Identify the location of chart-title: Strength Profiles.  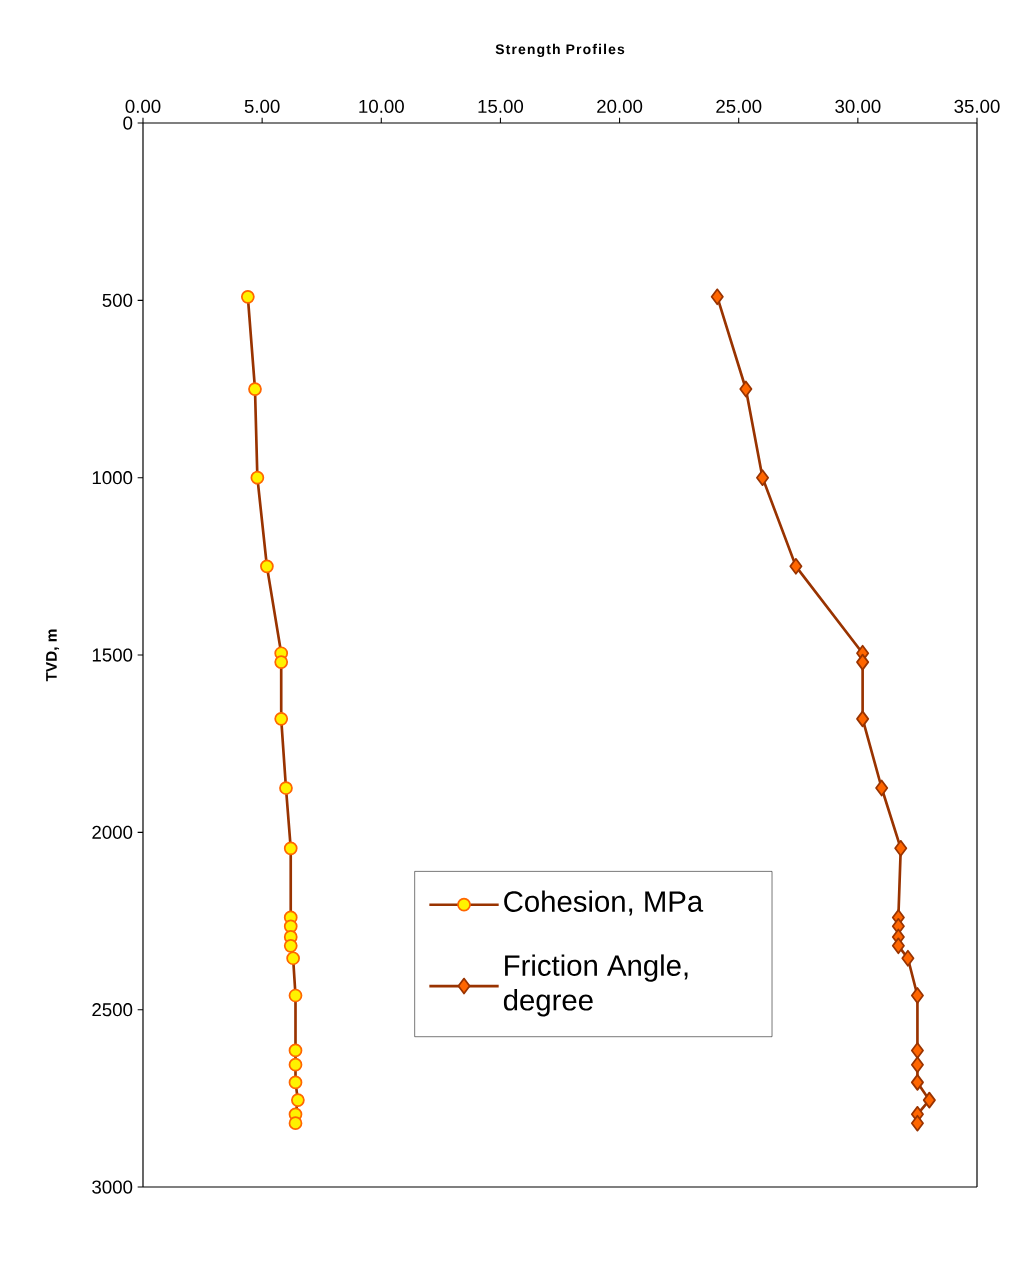
(560, 50).